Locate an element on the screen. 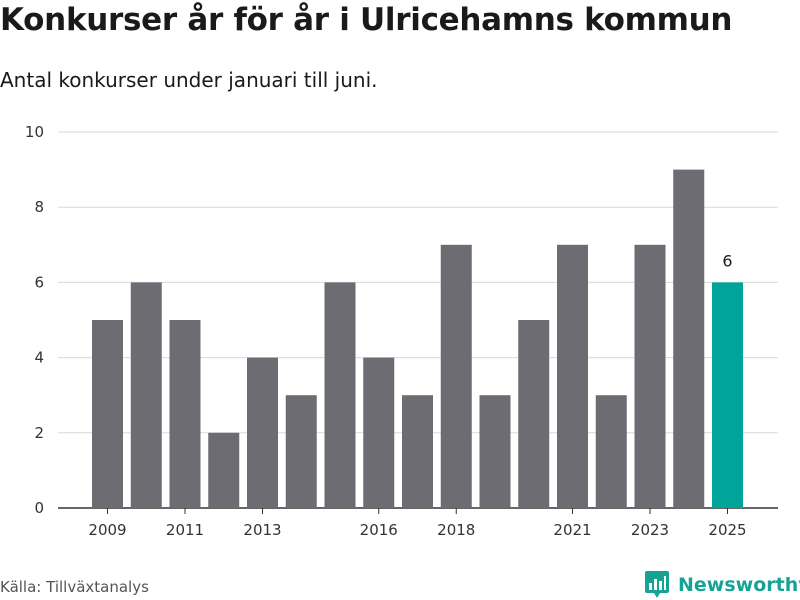  bar-2011 is located at coordinates (185, 414).